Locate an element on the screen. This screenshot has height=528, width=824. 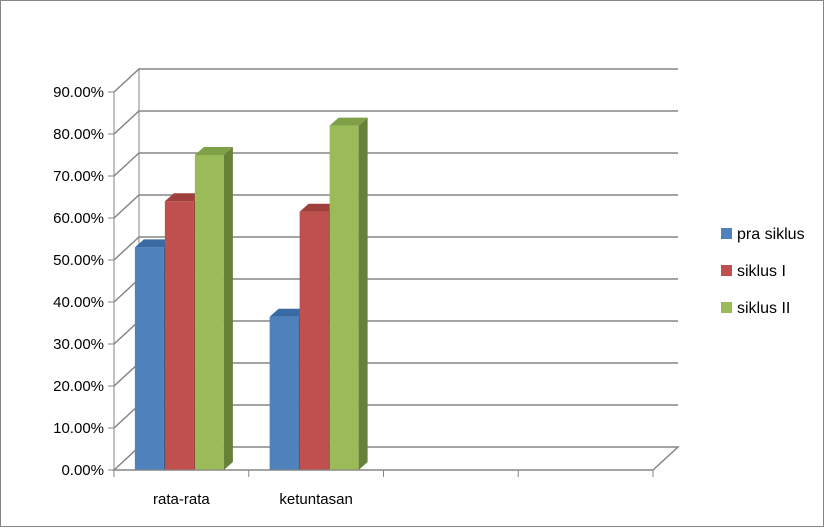
x-tick-label: rata-rata is located at coordinates (181, 499).